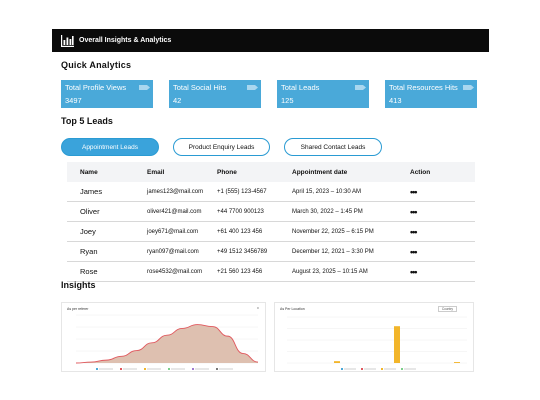 This screenshot has width=540, height=400. What do you see at coordinates (420, 172) in the screenshot?
I see `column-header-action: Action` at bounding box center [420, 172].